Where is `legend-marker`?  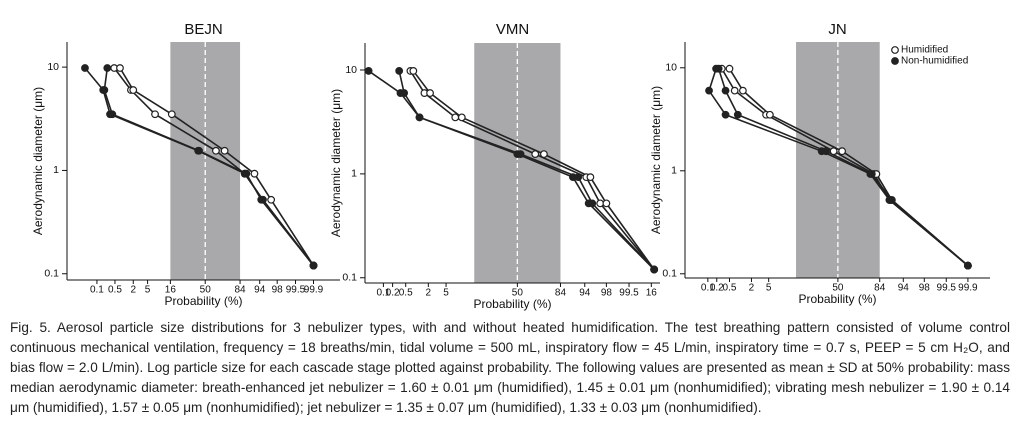 legend-marker is located at coordinates (895, 50).